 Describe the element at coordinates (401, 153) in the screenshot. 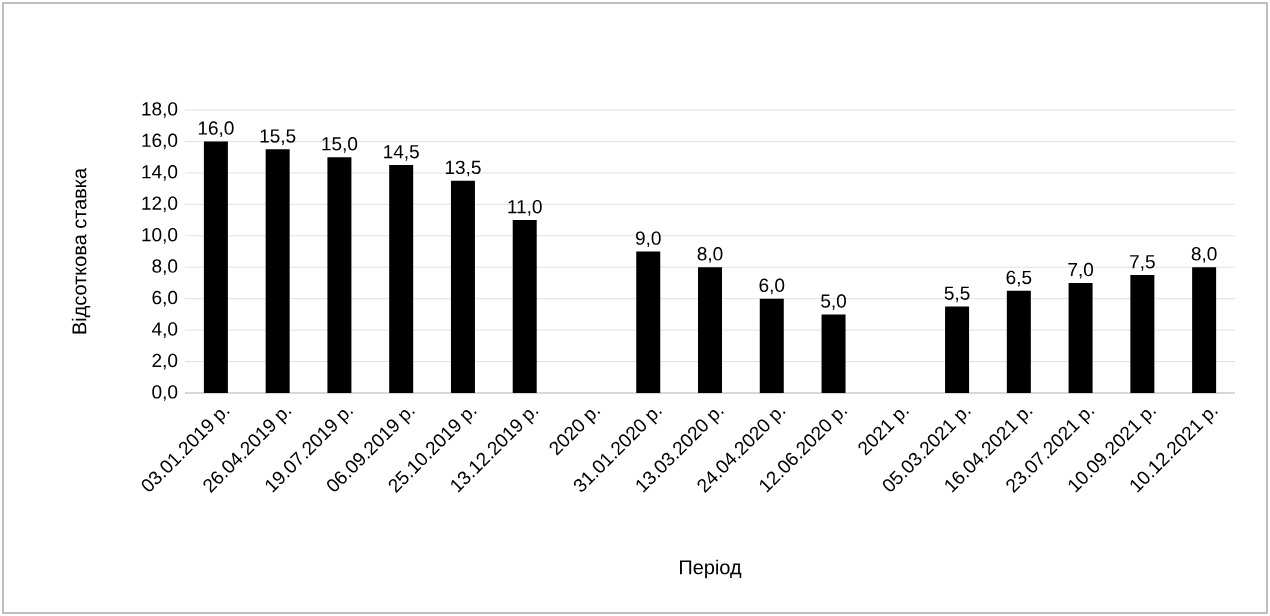

I see `data-label: 14,5` at that location.